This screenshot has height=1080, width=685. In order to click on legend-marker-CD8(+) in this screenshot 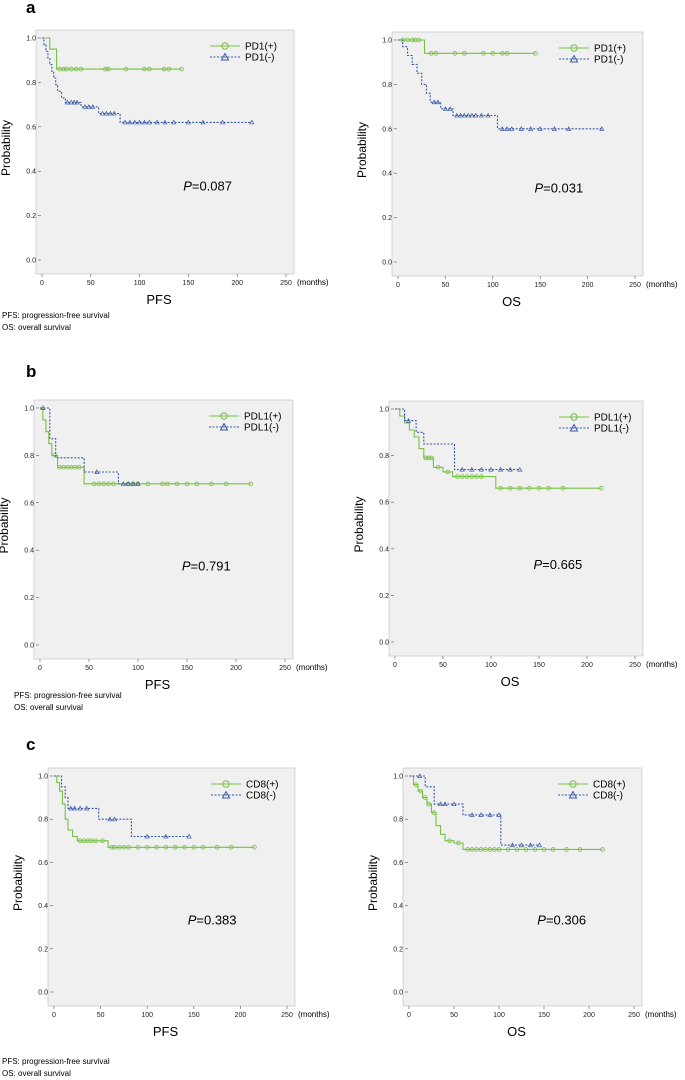, I will do `click(226, 784)`.